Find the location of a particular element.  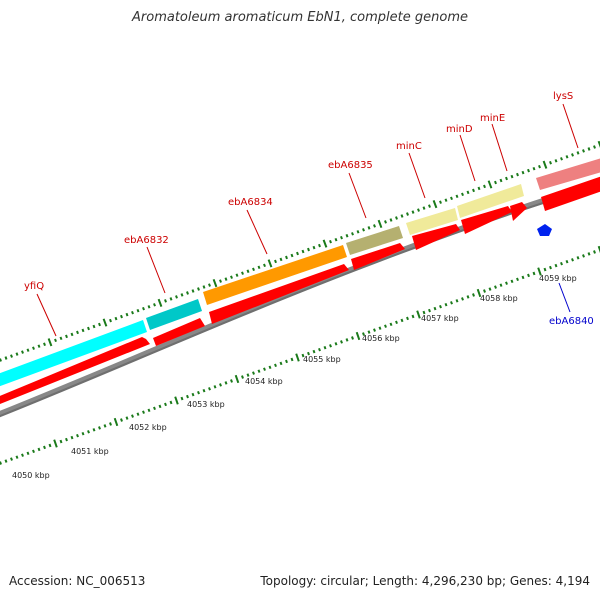

leader-ebA6840 is located at coordinates (564, 297).